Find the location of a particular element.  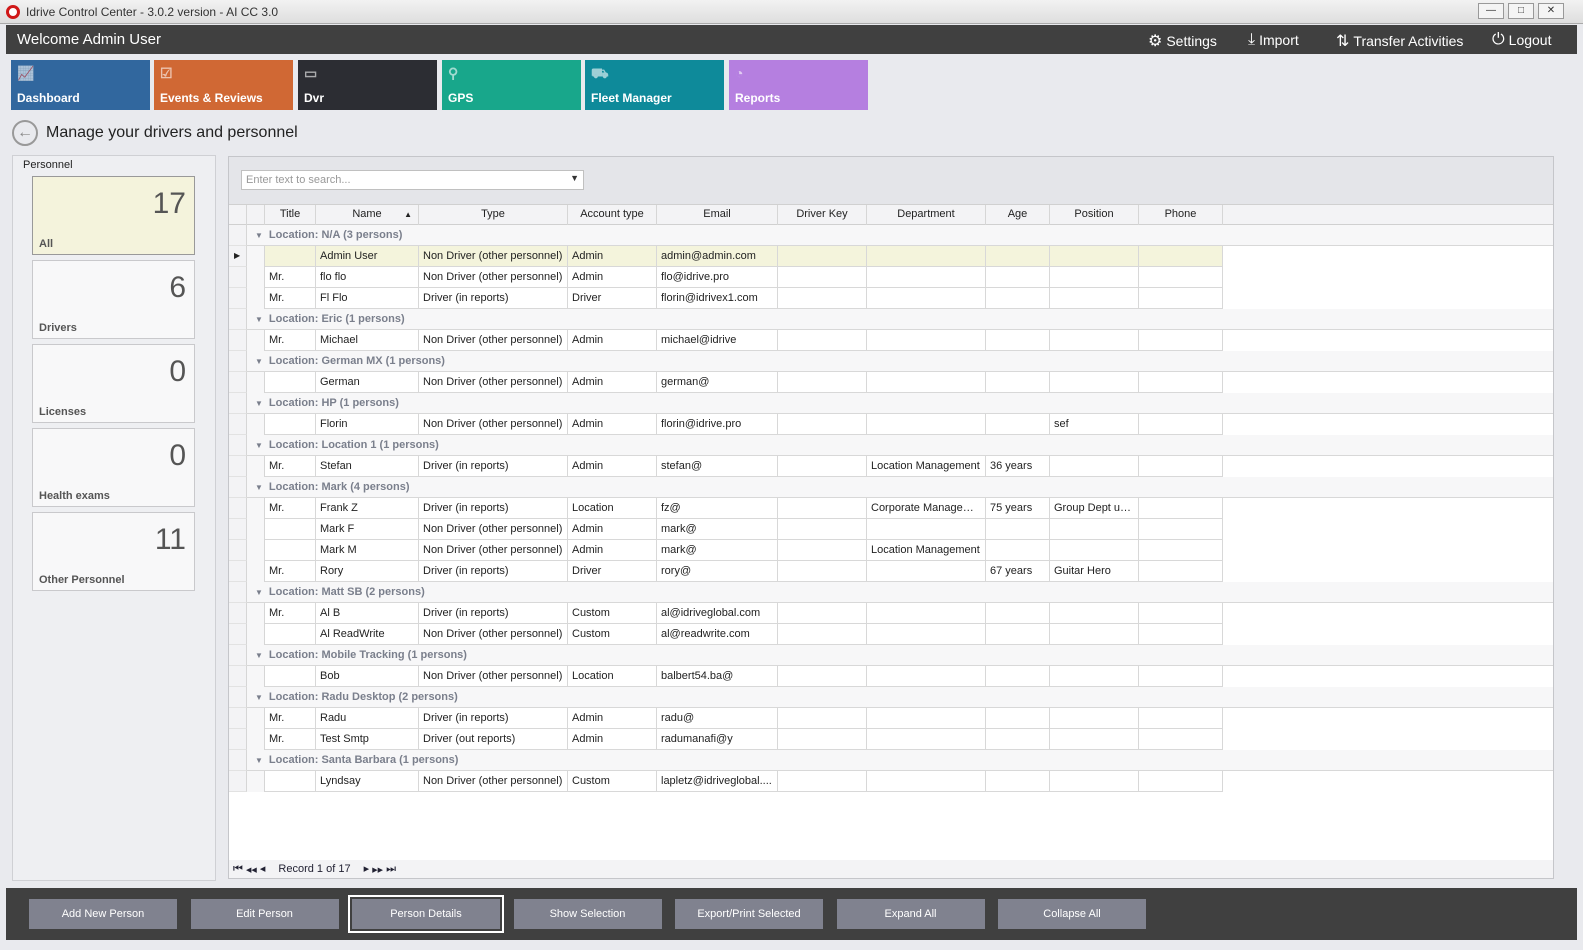

cell-email: balbert54.ba@ is located at coordinates (717, 676).